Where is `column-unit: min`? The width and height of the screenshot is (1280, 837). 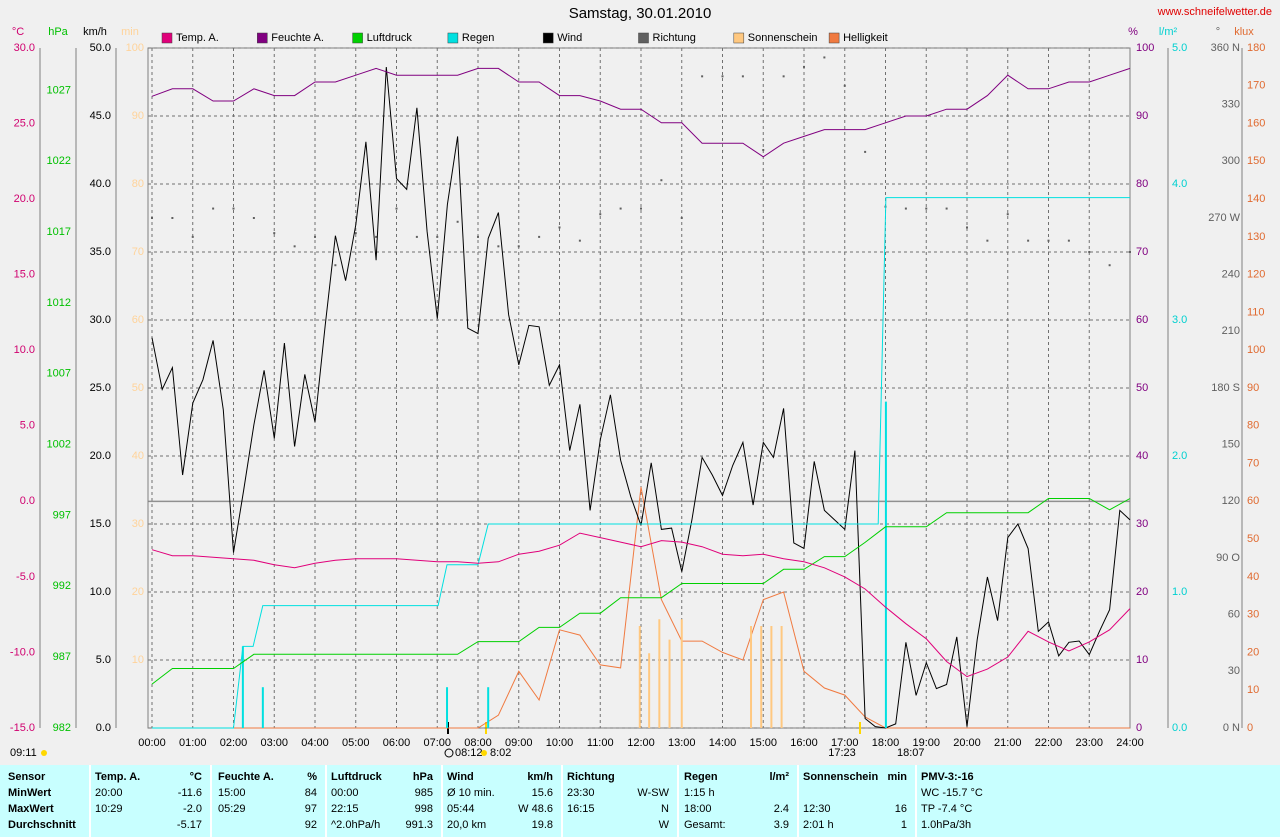 column-unit: min is located at coordinates (897, 777).